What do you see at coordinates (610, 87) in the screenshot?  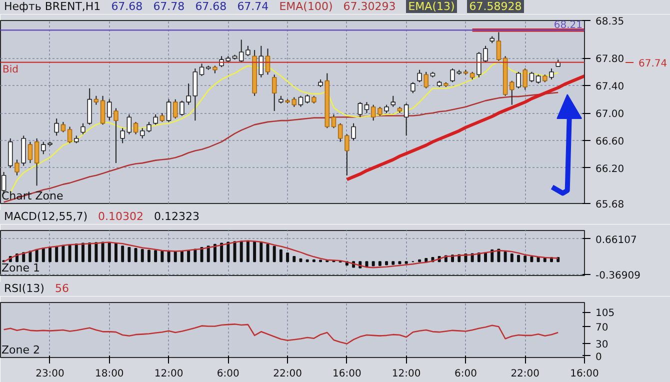 I see `y-tick-label: 67.40` at bounding box center [610, 87].